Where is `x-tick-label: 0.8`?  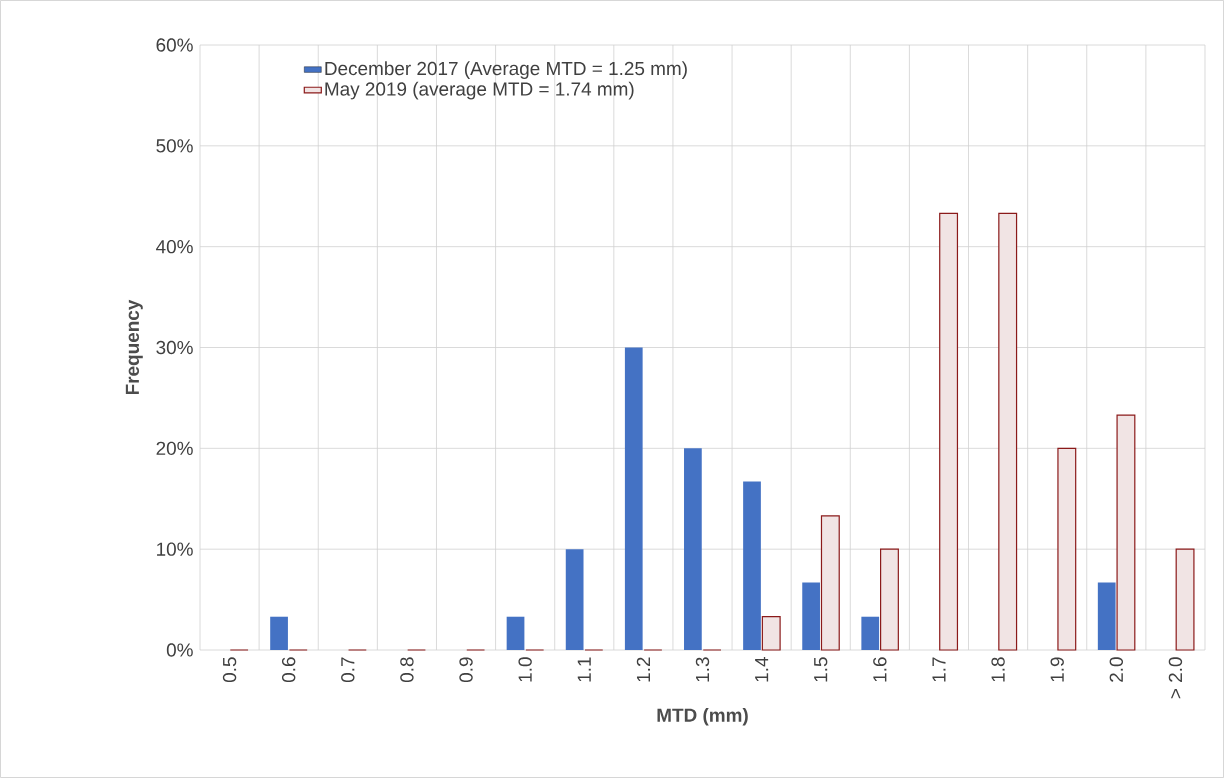 x-tick-label: 0.8 is located at coordinates (407, 670).